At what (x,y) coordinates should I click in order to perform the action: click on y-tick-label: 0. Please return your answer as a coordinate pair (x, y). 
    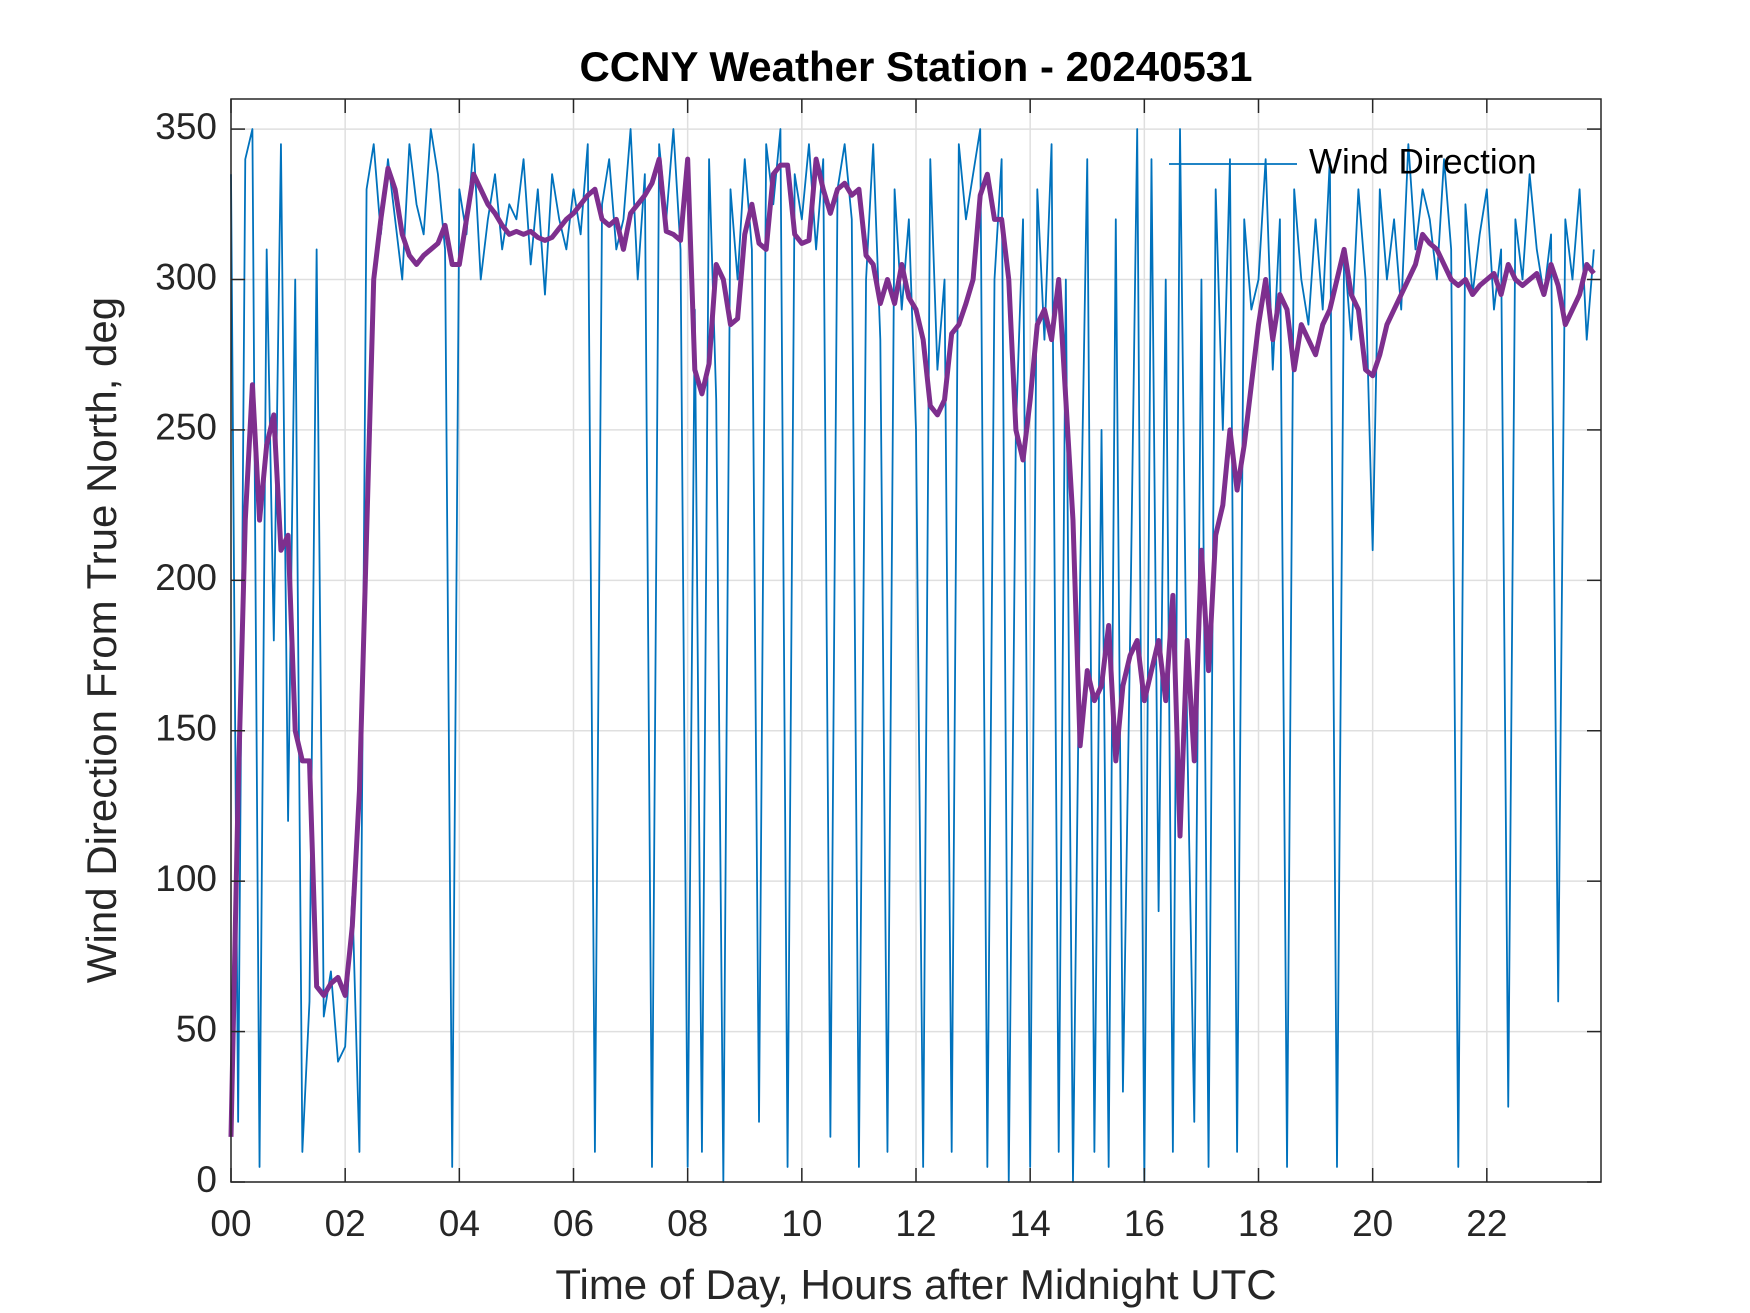
    Looking at the image, I should click on (206, 1179).